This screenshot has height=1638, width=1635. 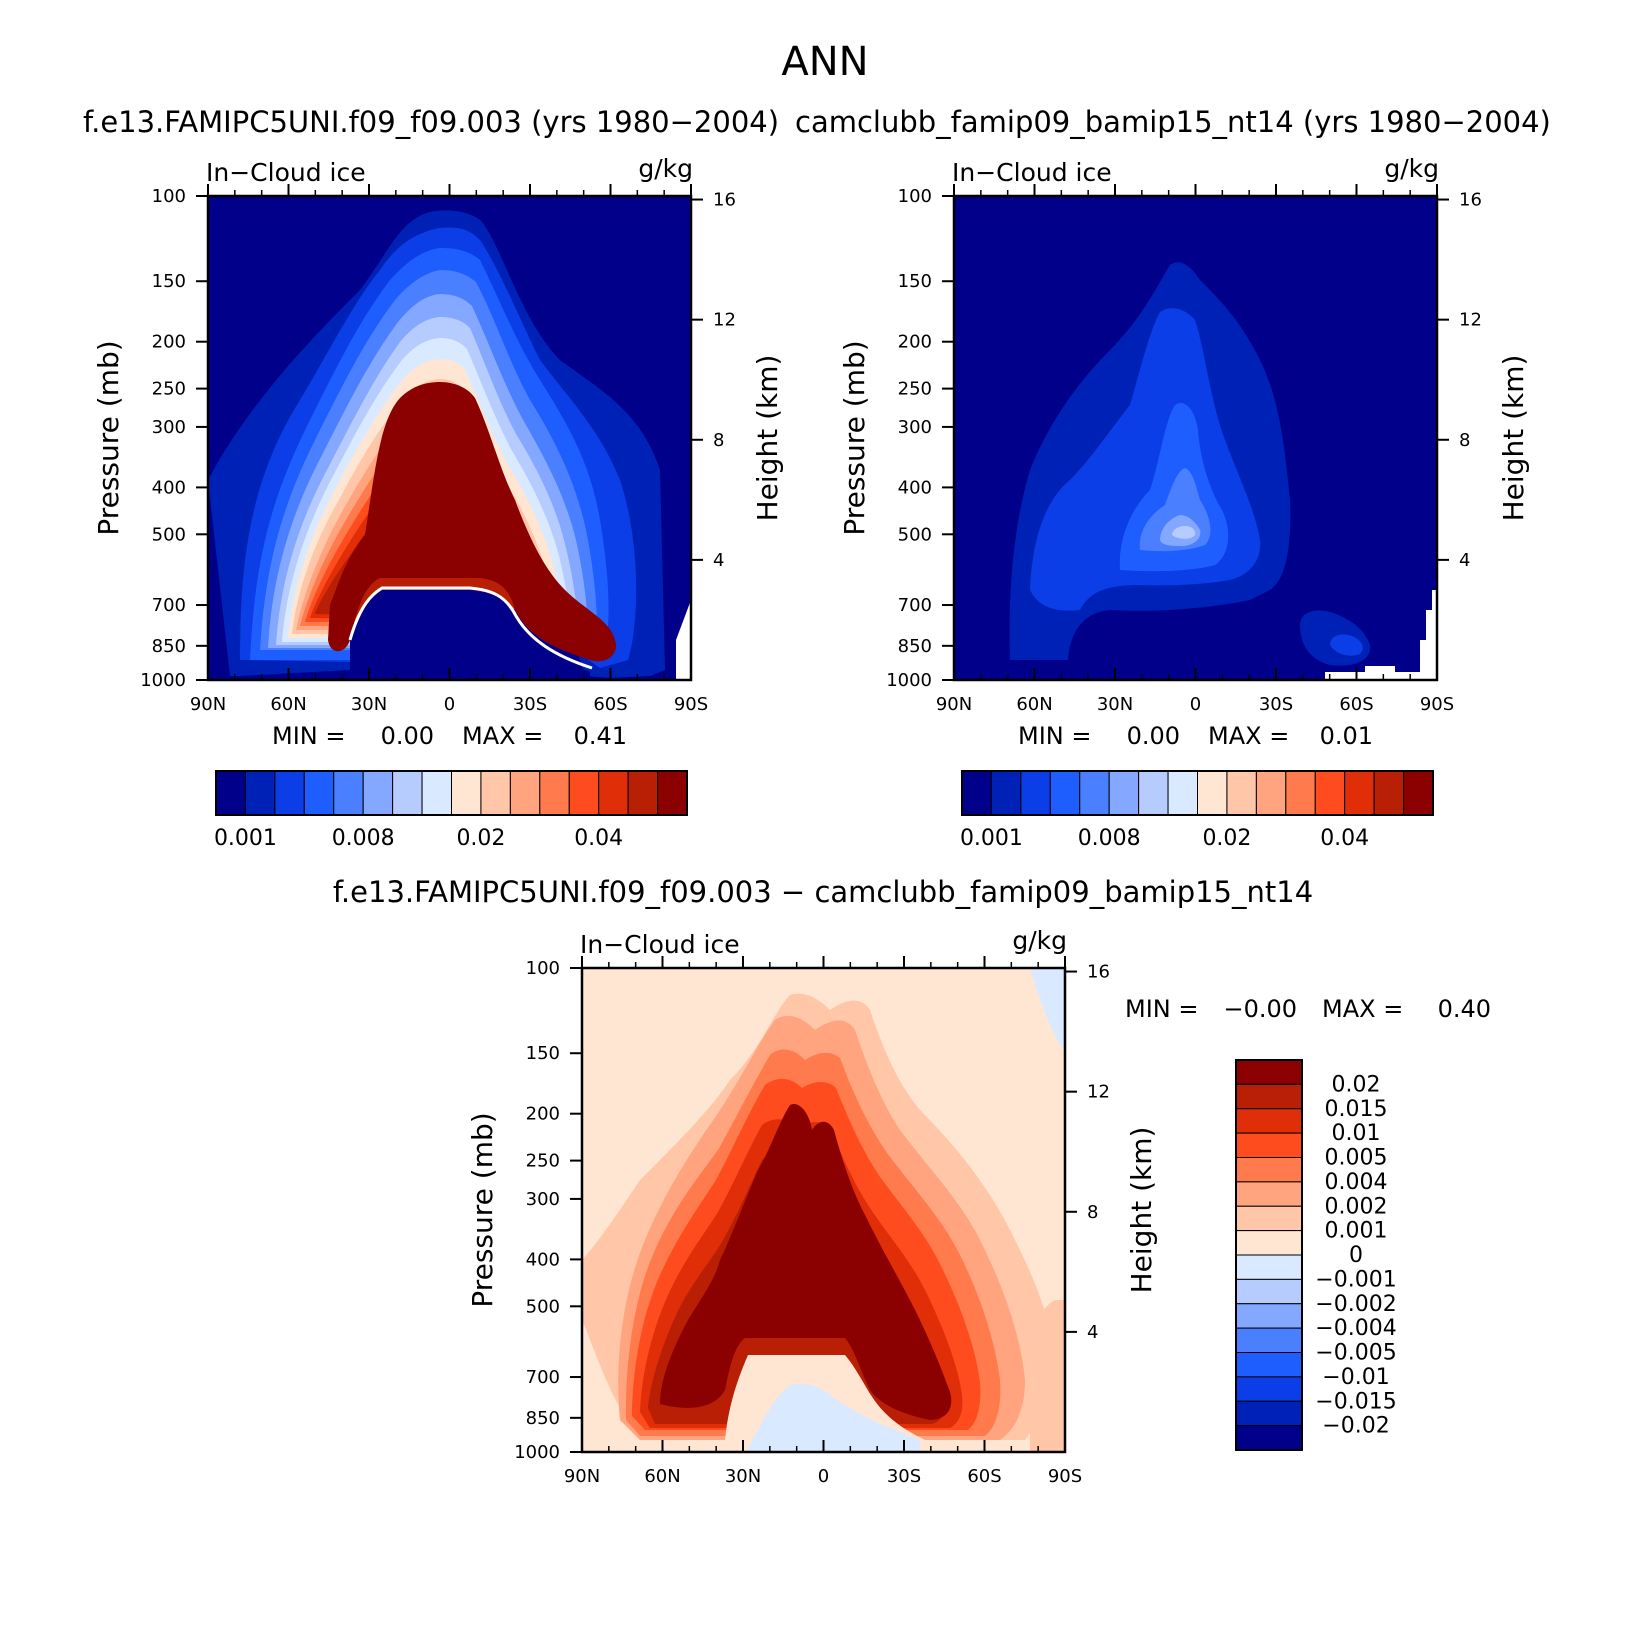 I want to click on x-tick-label: 0, so click(x=823, y=1476).